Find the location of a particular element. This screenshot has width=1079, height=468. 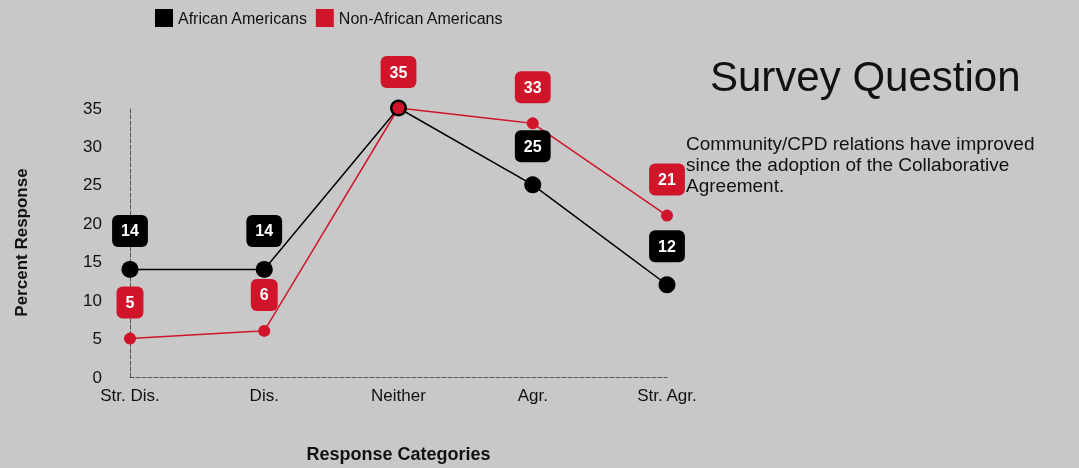

x-tick-label: Neither is located at coordinates (399, 395).